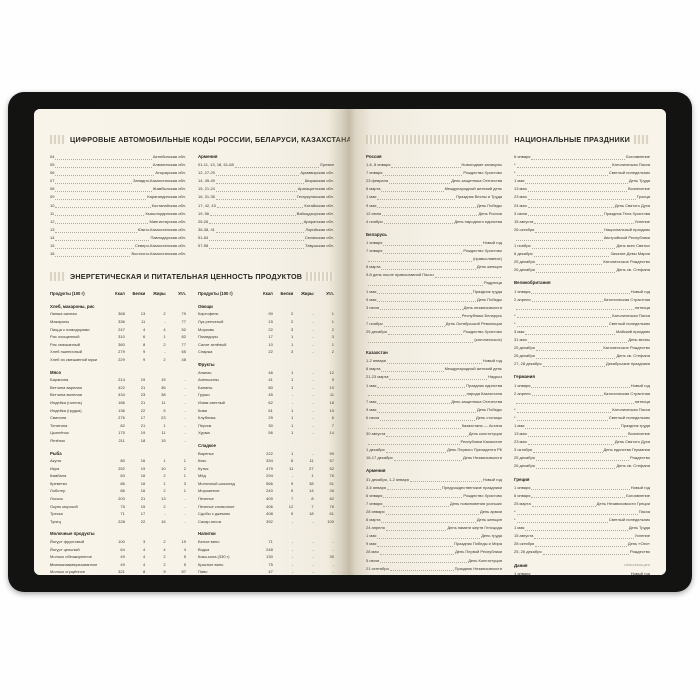 The width and height of the screenshot is (700, 700). Describe the element at coordinates (266, 181) in the screenshot. I see `code-row: 14, 45-49 Ширакская обл.` at that location.